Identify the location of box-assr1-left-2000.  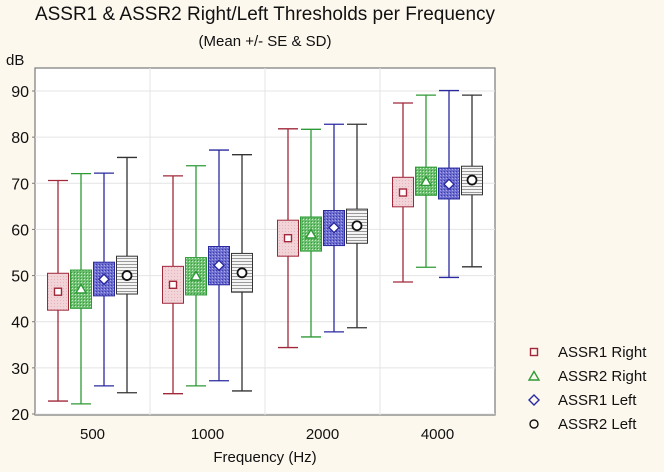
(334, 228).